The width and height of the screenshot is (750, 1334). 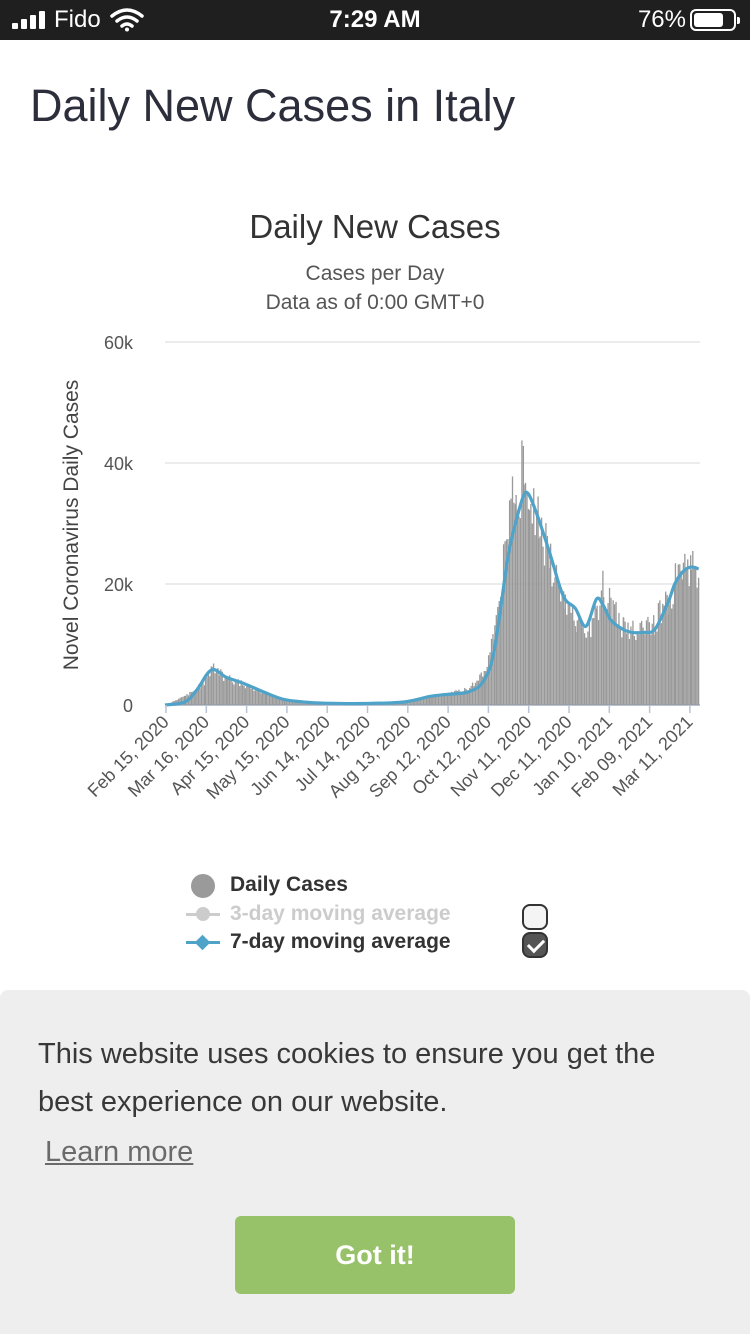 What do you see at coordinates (375, 1255) in the screenshot?
I see `got-it-button: Got it!` at bounding box center [375, 1255].